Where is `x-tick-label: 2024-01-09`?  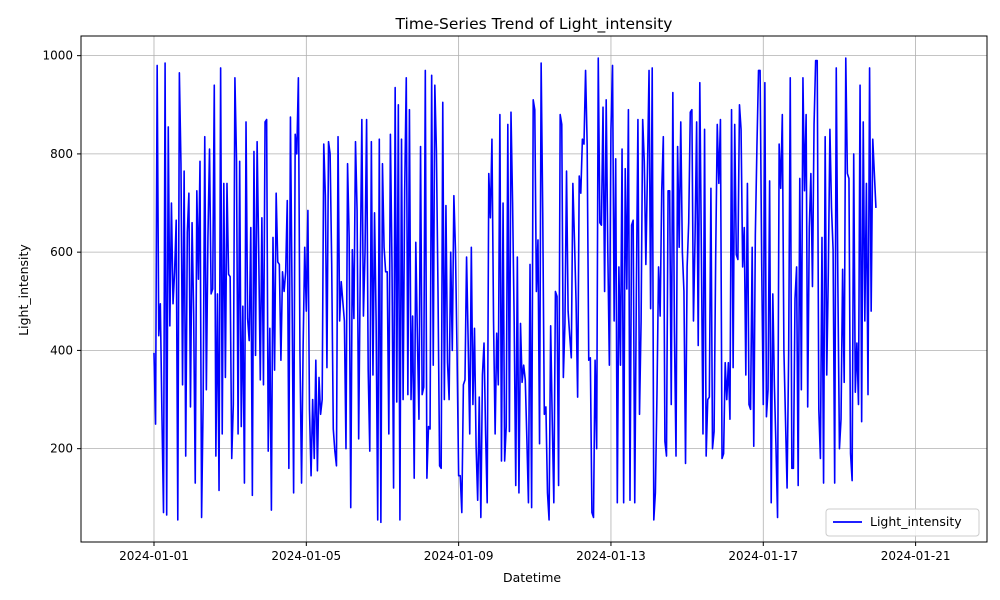
x-tick-label: 2024-01-09 is located at coordinates (459, 556).